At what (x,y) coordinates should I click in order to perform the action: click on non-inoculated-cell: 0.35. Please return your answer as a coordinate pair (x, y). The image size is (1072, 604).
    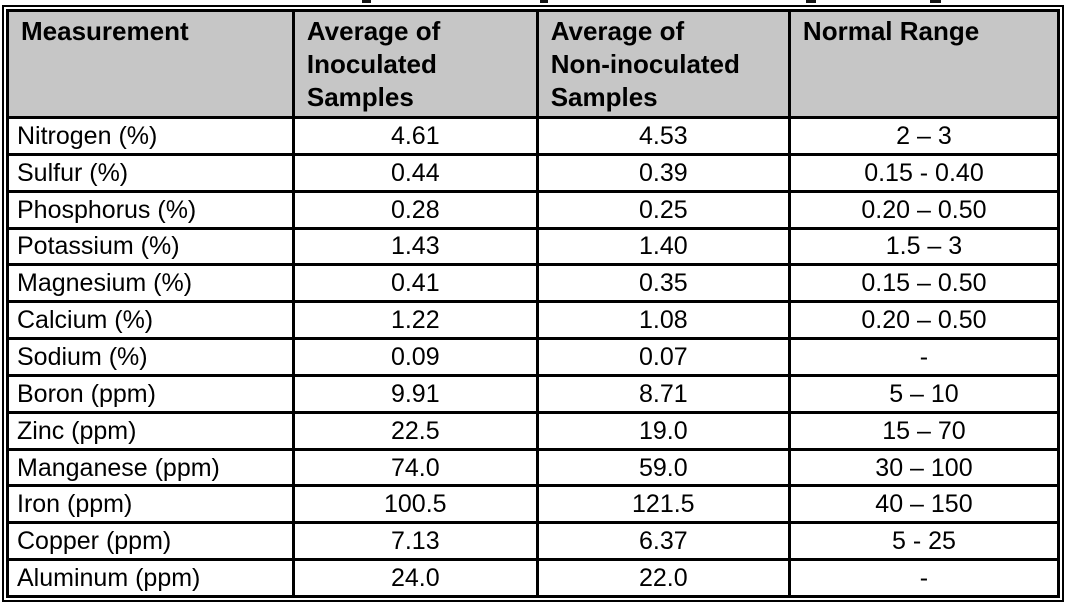
    Looking at the image, I should click on (663, 283).